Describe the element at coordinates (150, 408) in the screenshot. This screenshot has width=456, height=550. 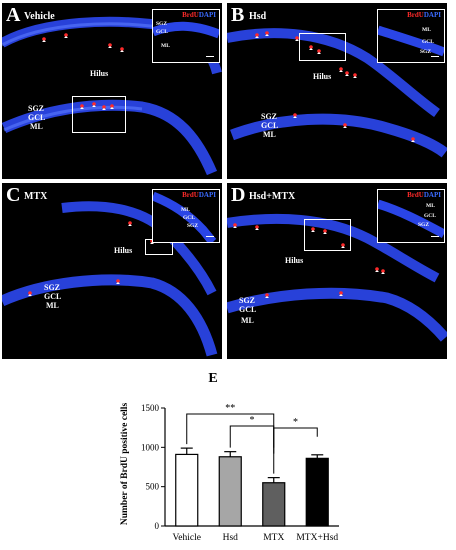
I see `y-tick-label: 1500` at that location.